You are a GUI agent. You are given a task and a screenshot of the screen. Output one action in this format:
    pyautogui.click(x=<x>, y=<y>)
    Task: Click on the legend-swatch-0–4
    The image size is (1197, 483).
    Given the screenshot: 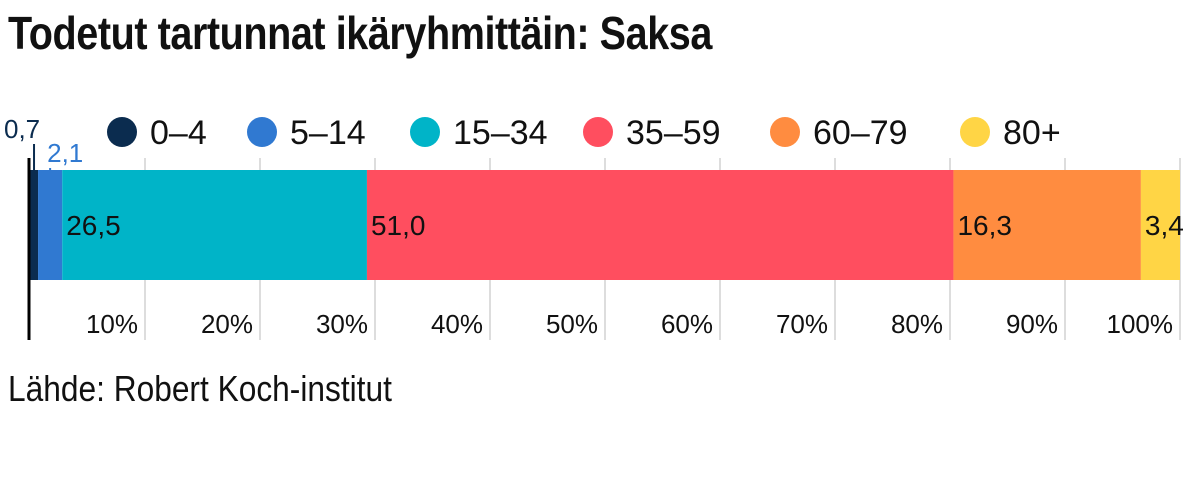 What is the action you would take?
    pyautogui.click(x=122, y=132)
    